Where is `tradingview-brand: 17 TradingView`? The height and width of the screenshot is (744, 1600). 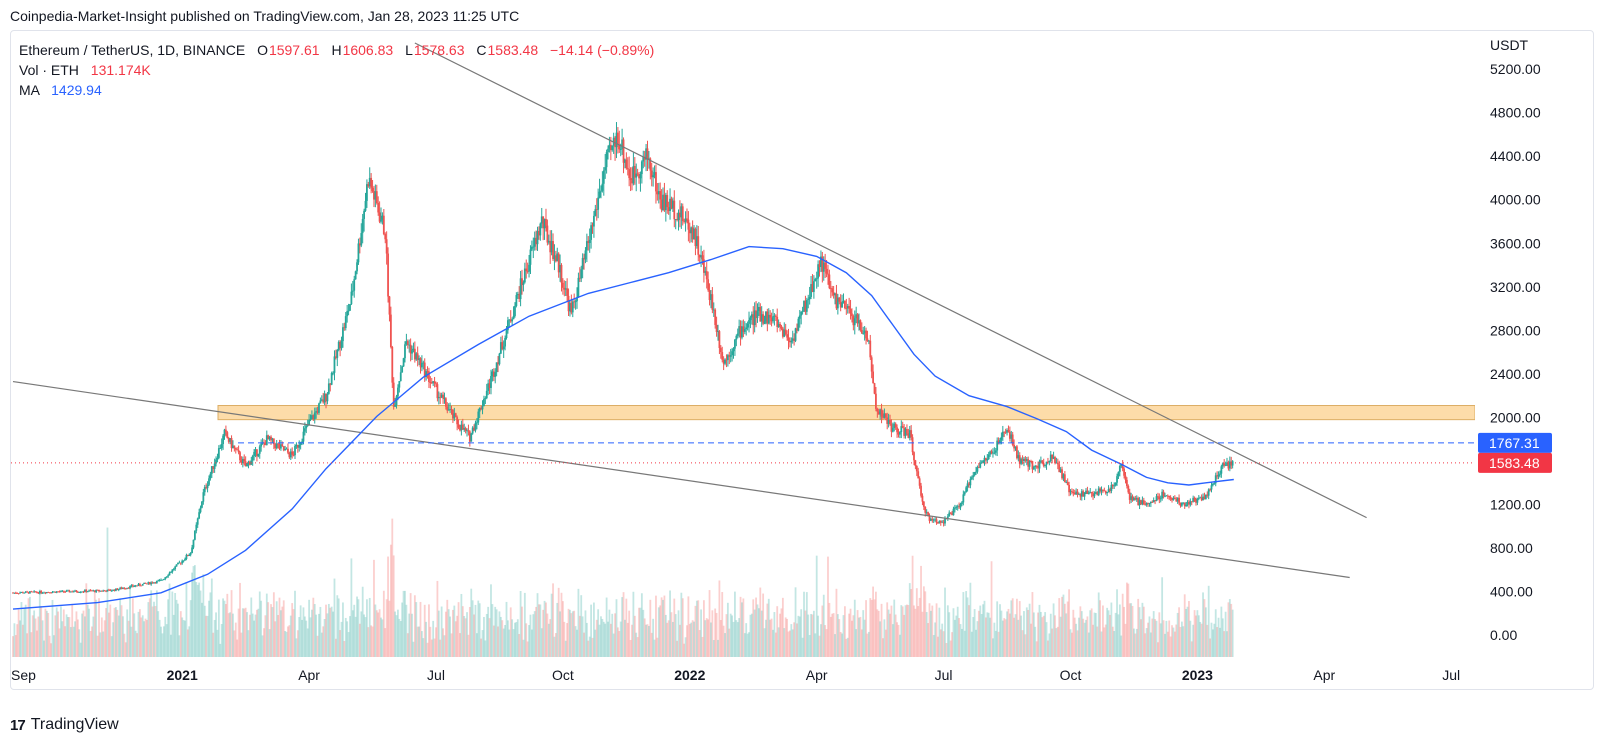
tradingview-brand: 17 TradingView is located at coordinates (64, 725).